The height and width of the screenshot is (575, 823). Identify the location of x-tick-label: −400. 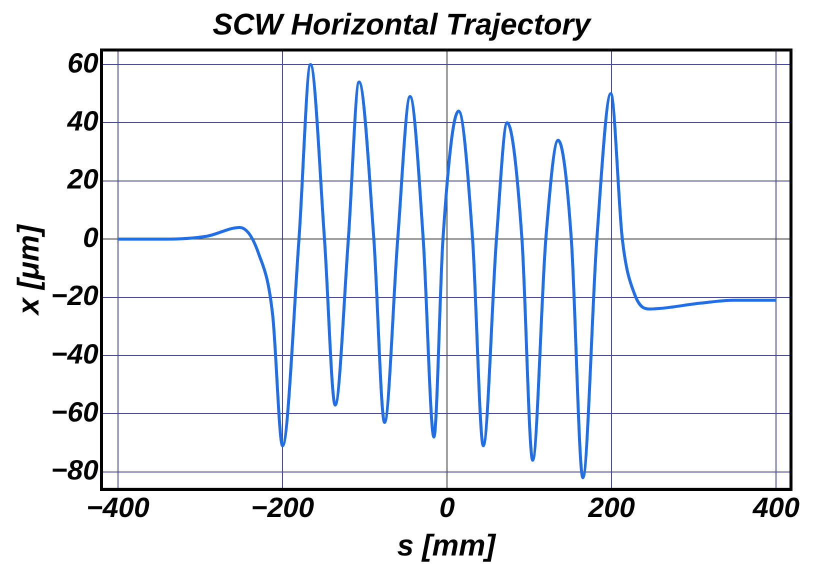
(118, 507).